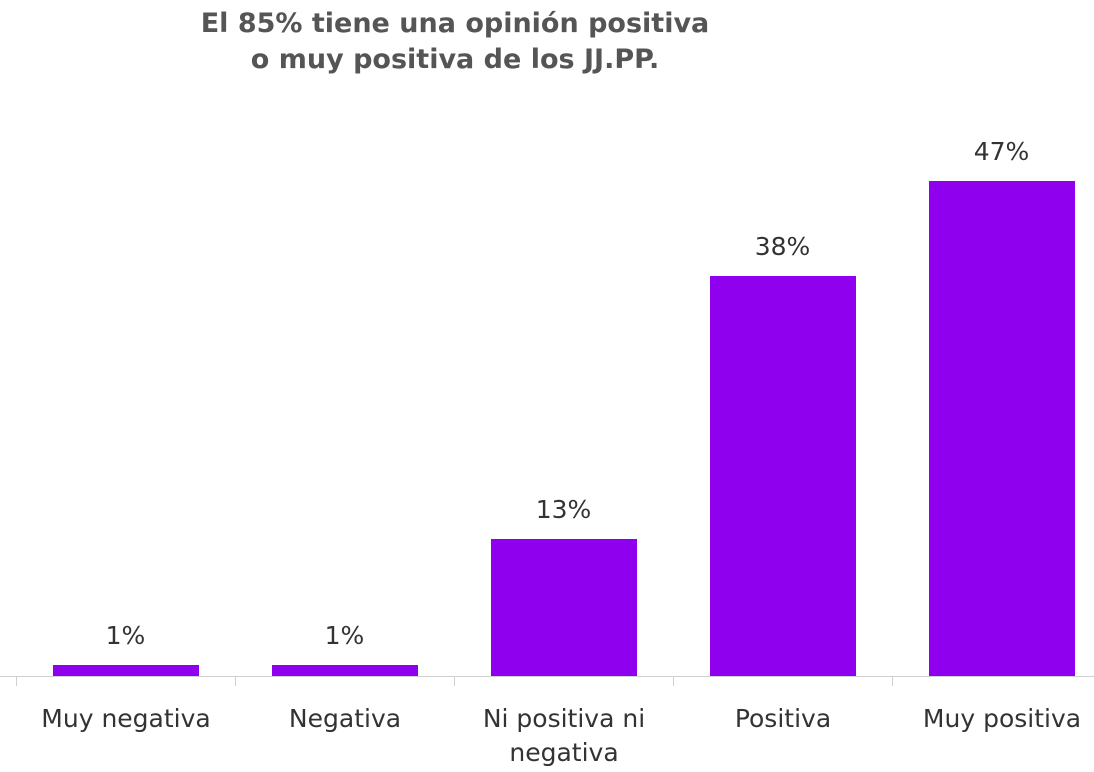 The width and height of the screenshot is (1094, 772). Describe the element at coordinates (564, 735) in the screenshot. I see `x-tick-label: Ni positiva ni negativa` at that location.